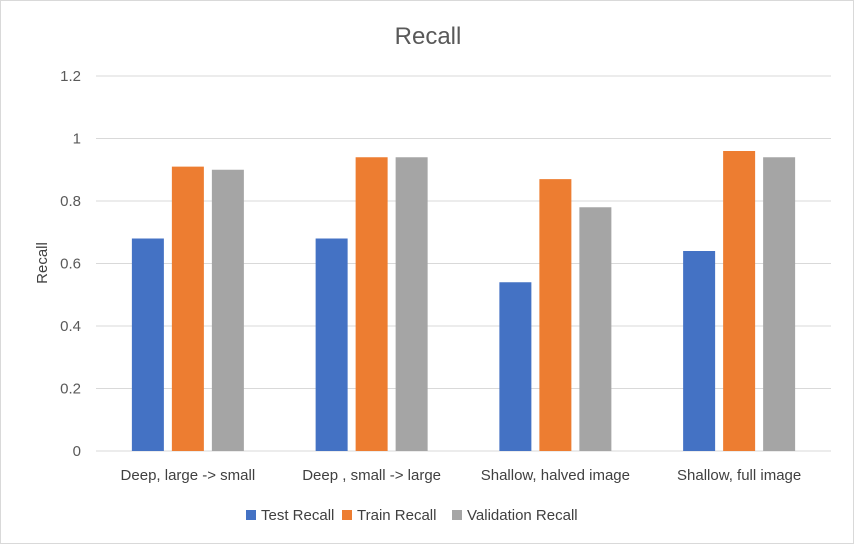 Image resolution: width=854 pixels, height=545 pixels. I want to click on y-tick-labels: 0 0.2 0.4 0.6 0.8 1 1.2, so click(70, 264).